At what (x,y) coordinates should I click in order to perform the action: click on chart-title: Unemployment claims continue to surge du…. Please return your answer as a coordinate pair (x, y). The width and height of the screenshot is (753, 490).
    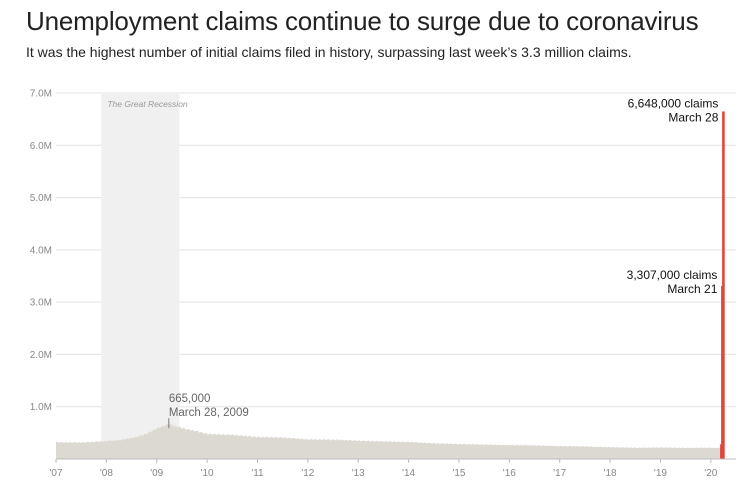
    Looking at the image, I should click on (362, 21).